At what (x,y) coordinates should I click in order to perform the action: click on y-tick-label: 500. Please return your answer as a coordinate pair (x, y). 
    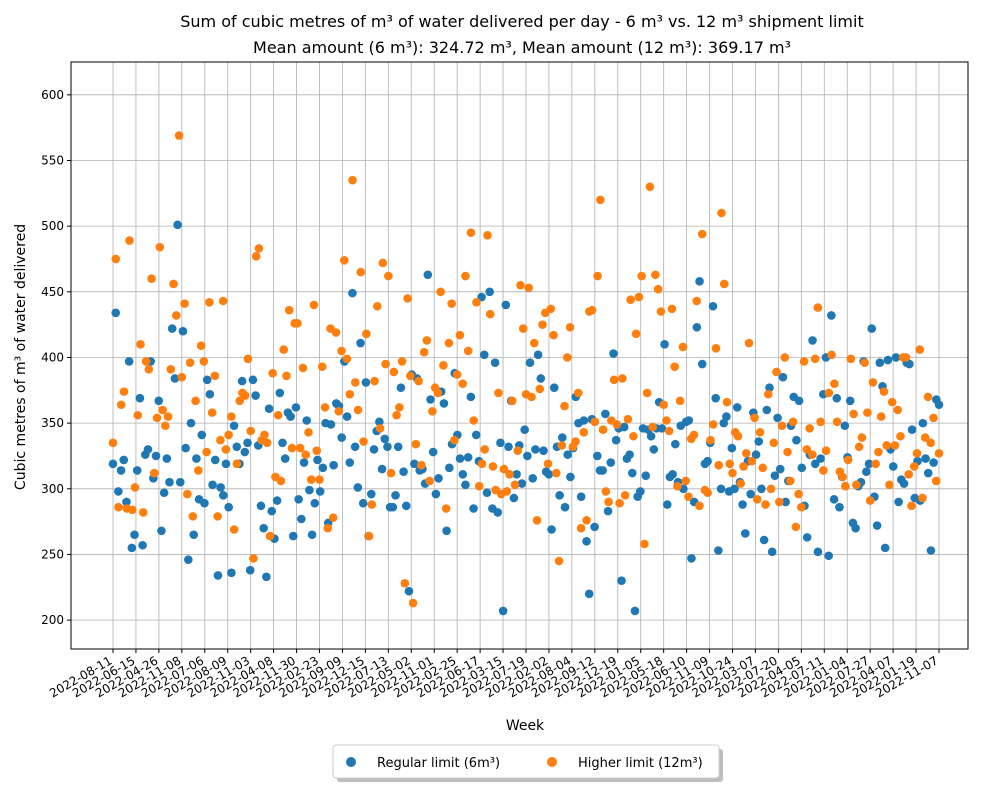
    Looking at the image, I should click on (52, 226).